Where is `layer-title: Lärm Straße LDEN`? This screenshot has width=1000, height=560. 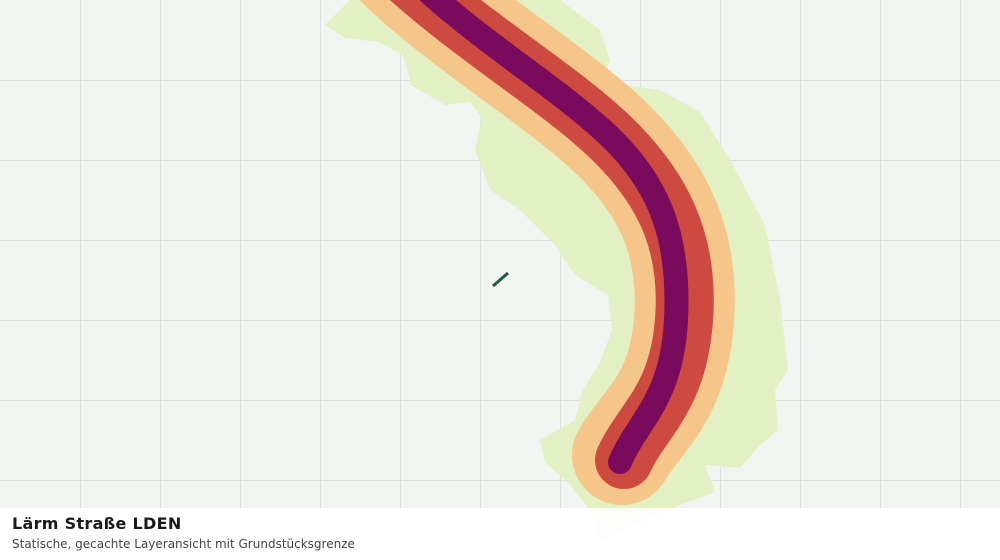
layer-title: Lärm Straße LDEN is located at coordinates (97, 523).